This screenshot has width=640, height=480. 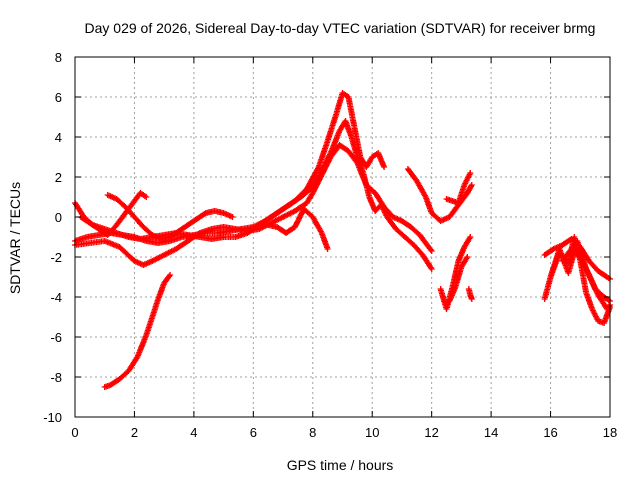 I want to click on x-tick-label: 4, so click(x=193, y=432).